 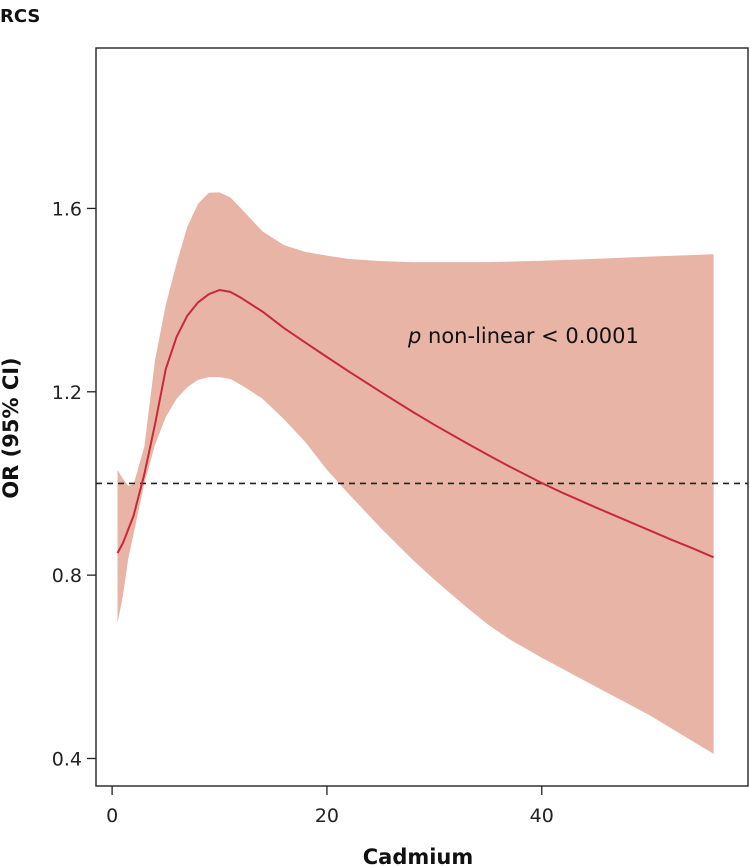 What do you see at coordinates (418, 855) in the screenshot?
I see `x-axis-title: Cadmium` at bounding box center [418, 855].